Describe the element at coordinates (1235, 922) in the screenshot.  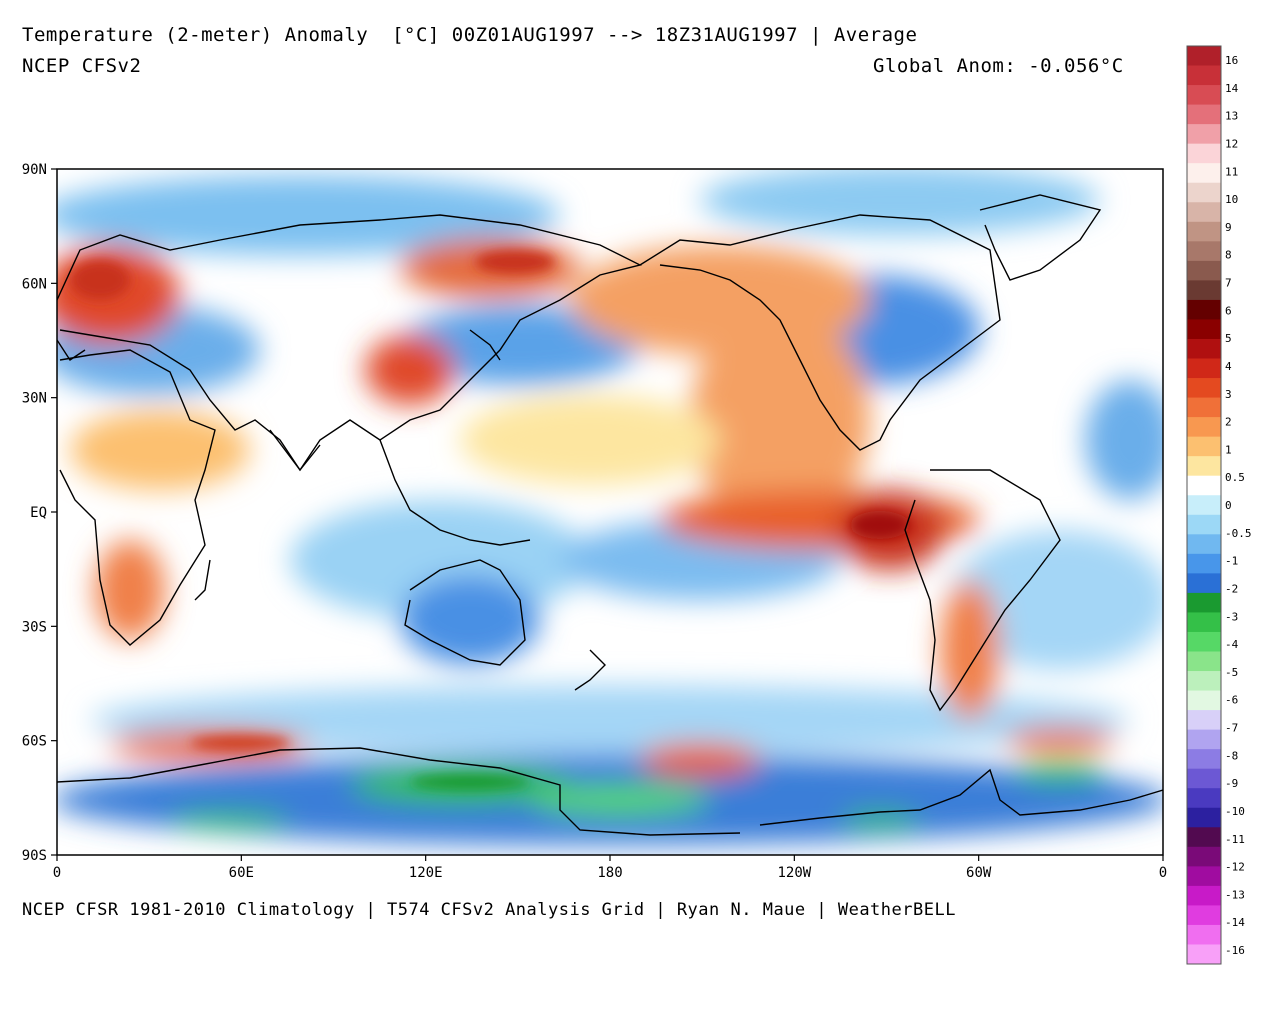
I see `colorbar-label: -14` at that location.